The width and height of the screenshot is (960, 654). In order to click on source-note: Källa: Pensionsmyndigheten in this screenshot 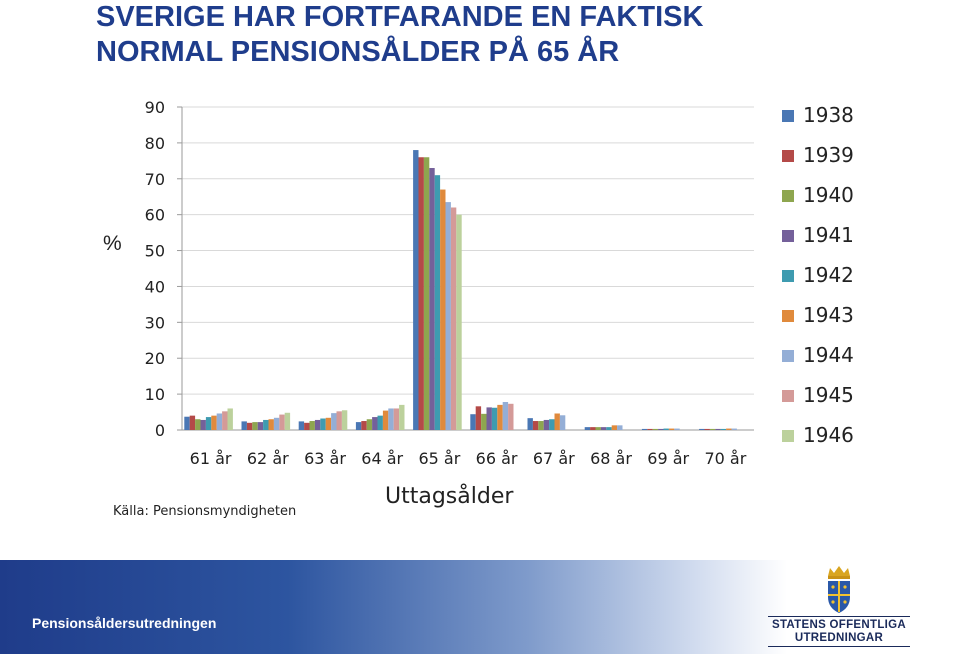, I will do `click(205, 511)`.